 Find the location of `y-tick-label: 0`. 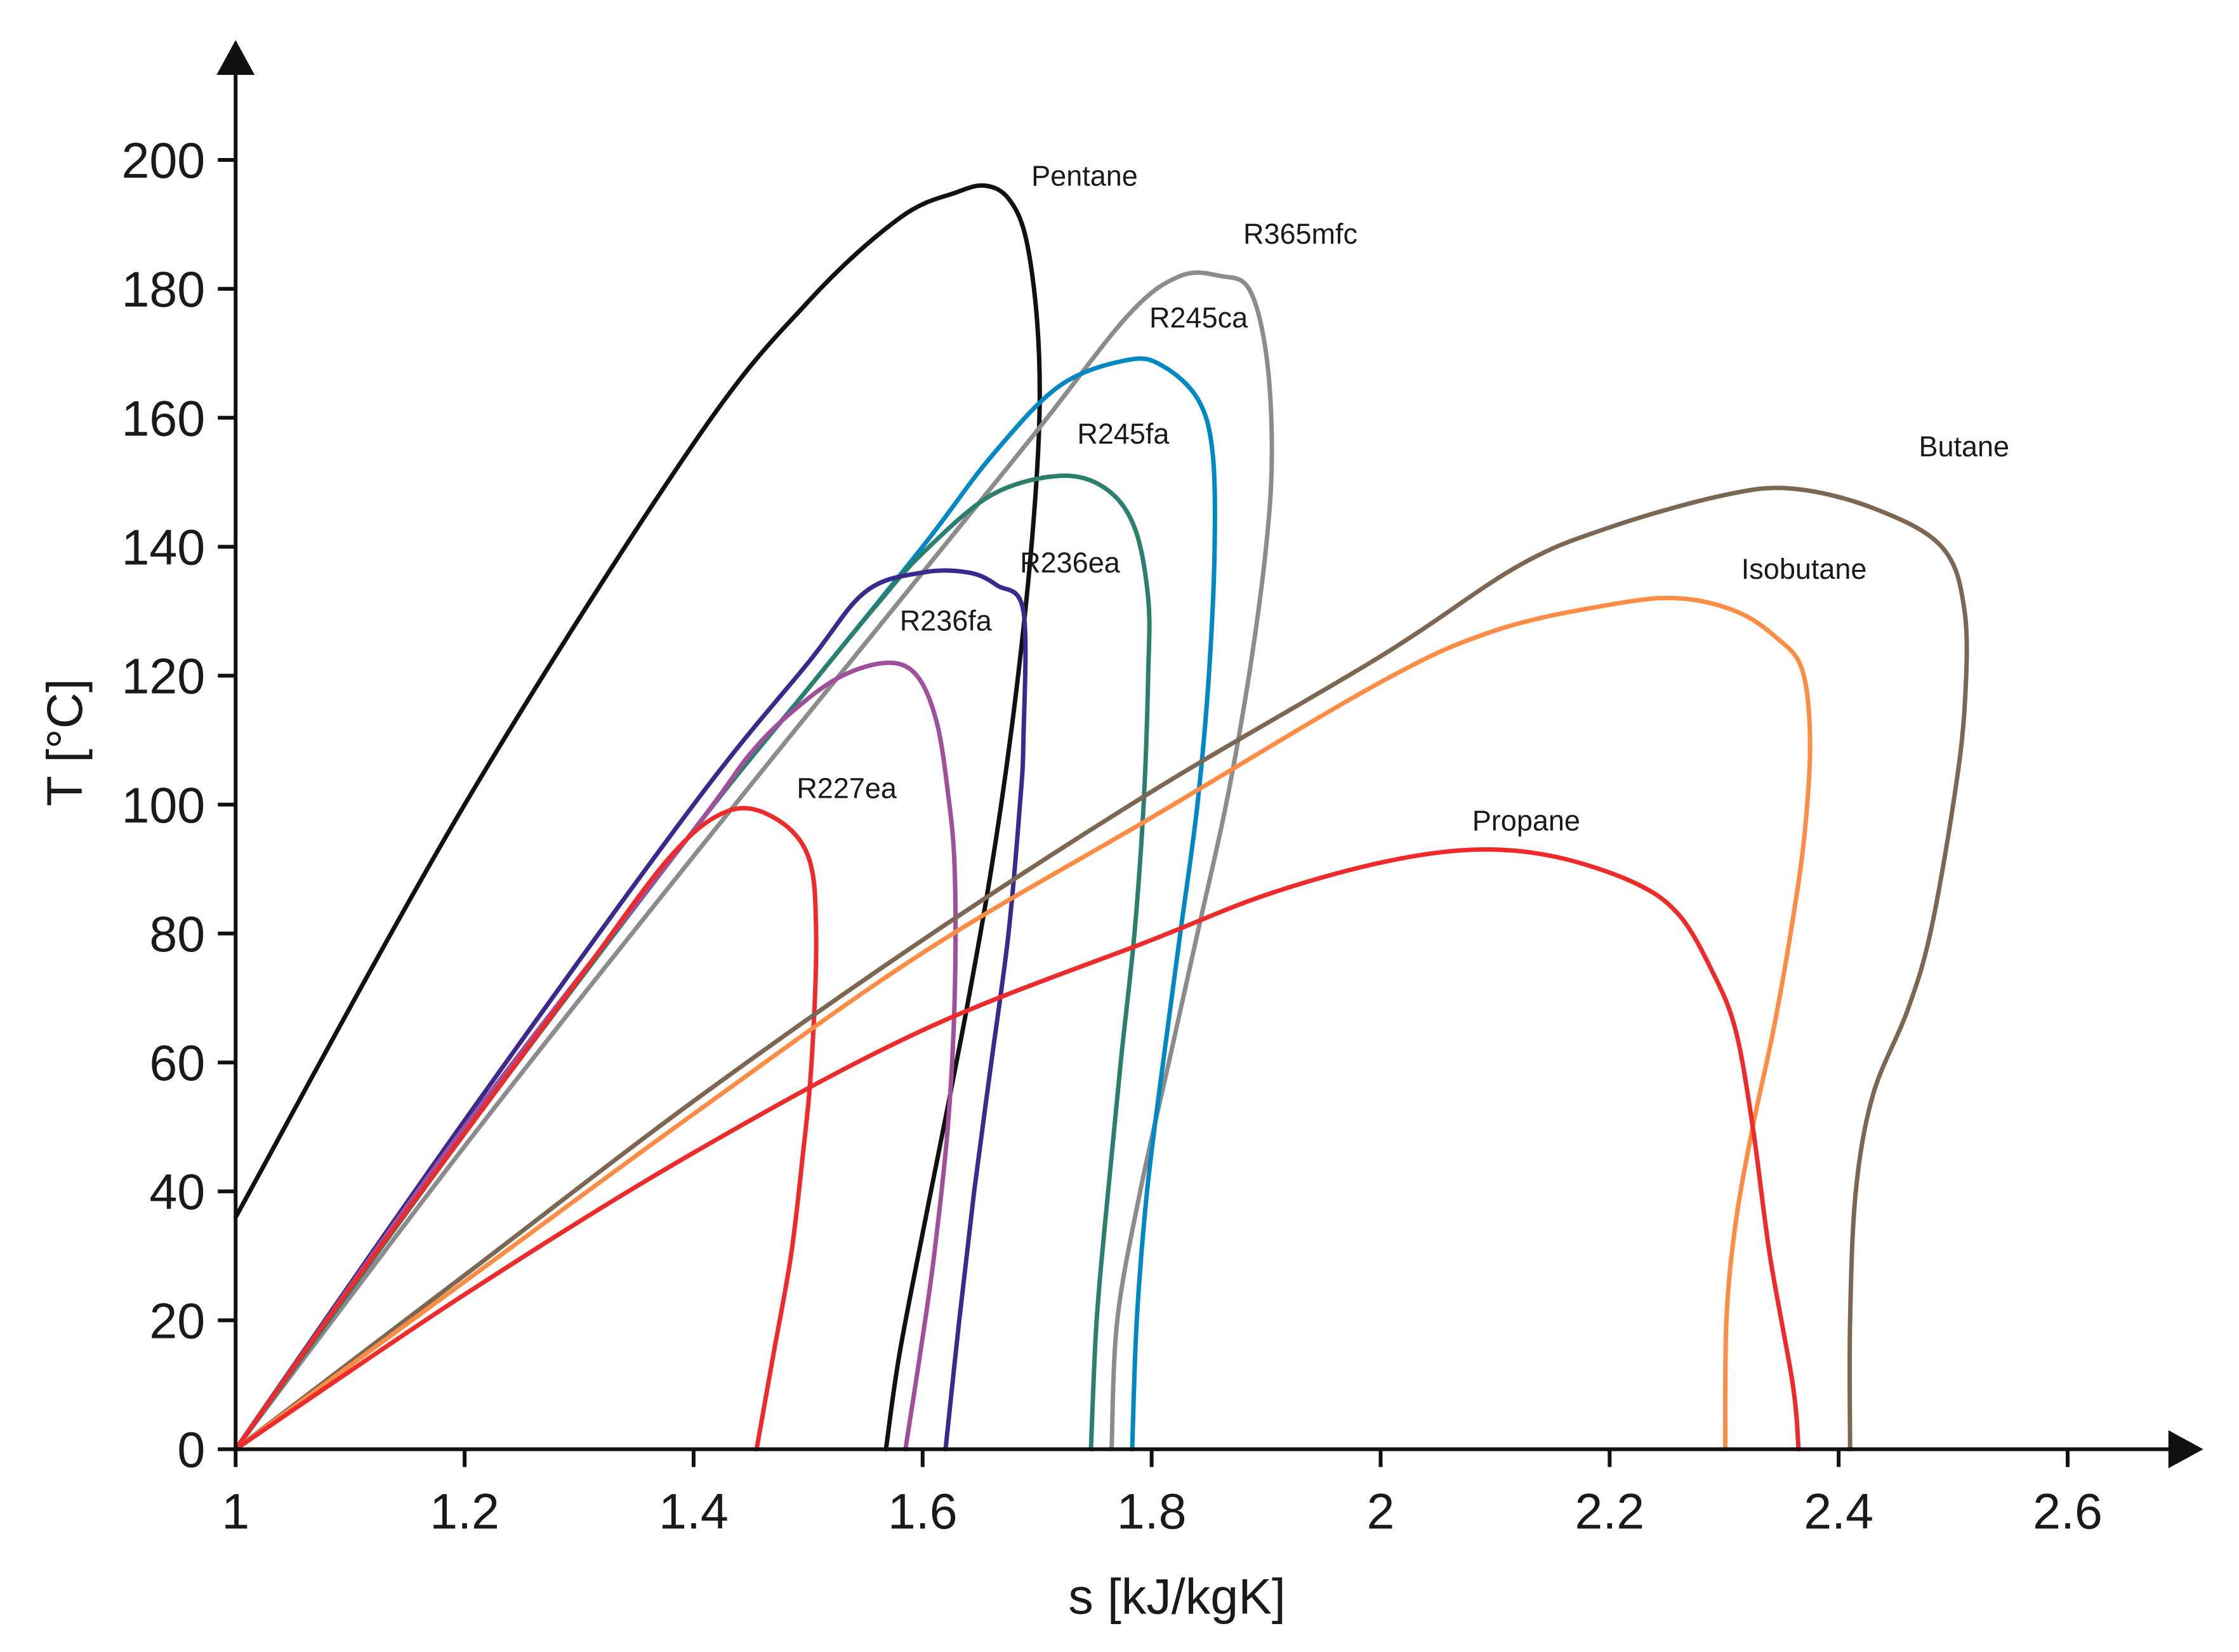

y-tick-label: 0 is located at coordinates (191, 1450).